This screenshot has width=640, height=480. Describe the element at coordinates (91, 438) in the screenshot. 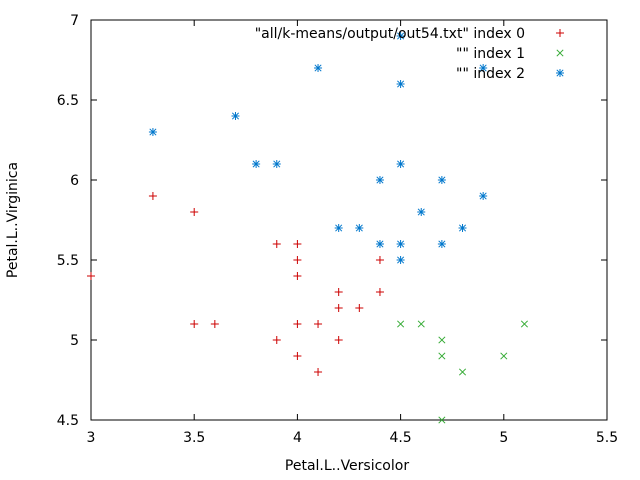

I see `x-tick-label: 3` at that location.